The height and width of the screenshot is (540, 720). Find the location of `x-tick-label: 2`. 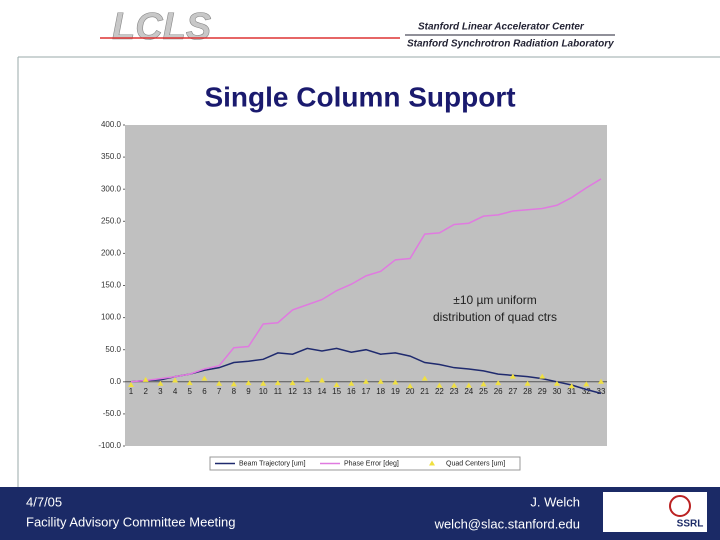

x-tick-label: 2 is located at coordinates (145, 391).